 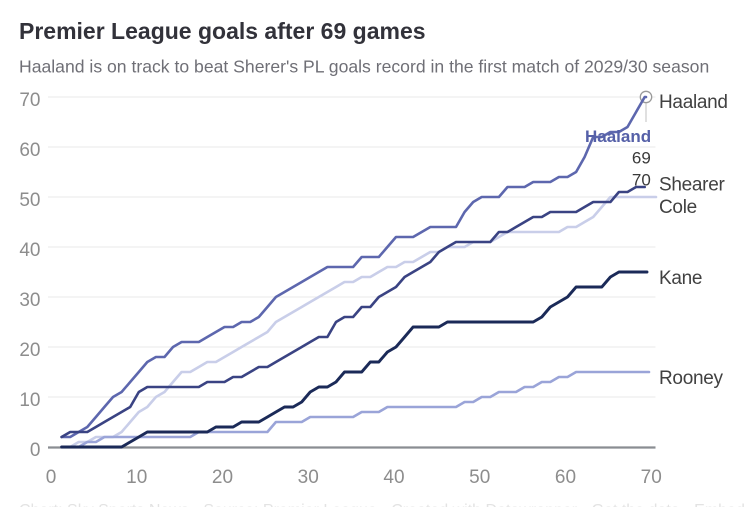 I want to click on svg-text: Cole, so click(x=678, y=207).